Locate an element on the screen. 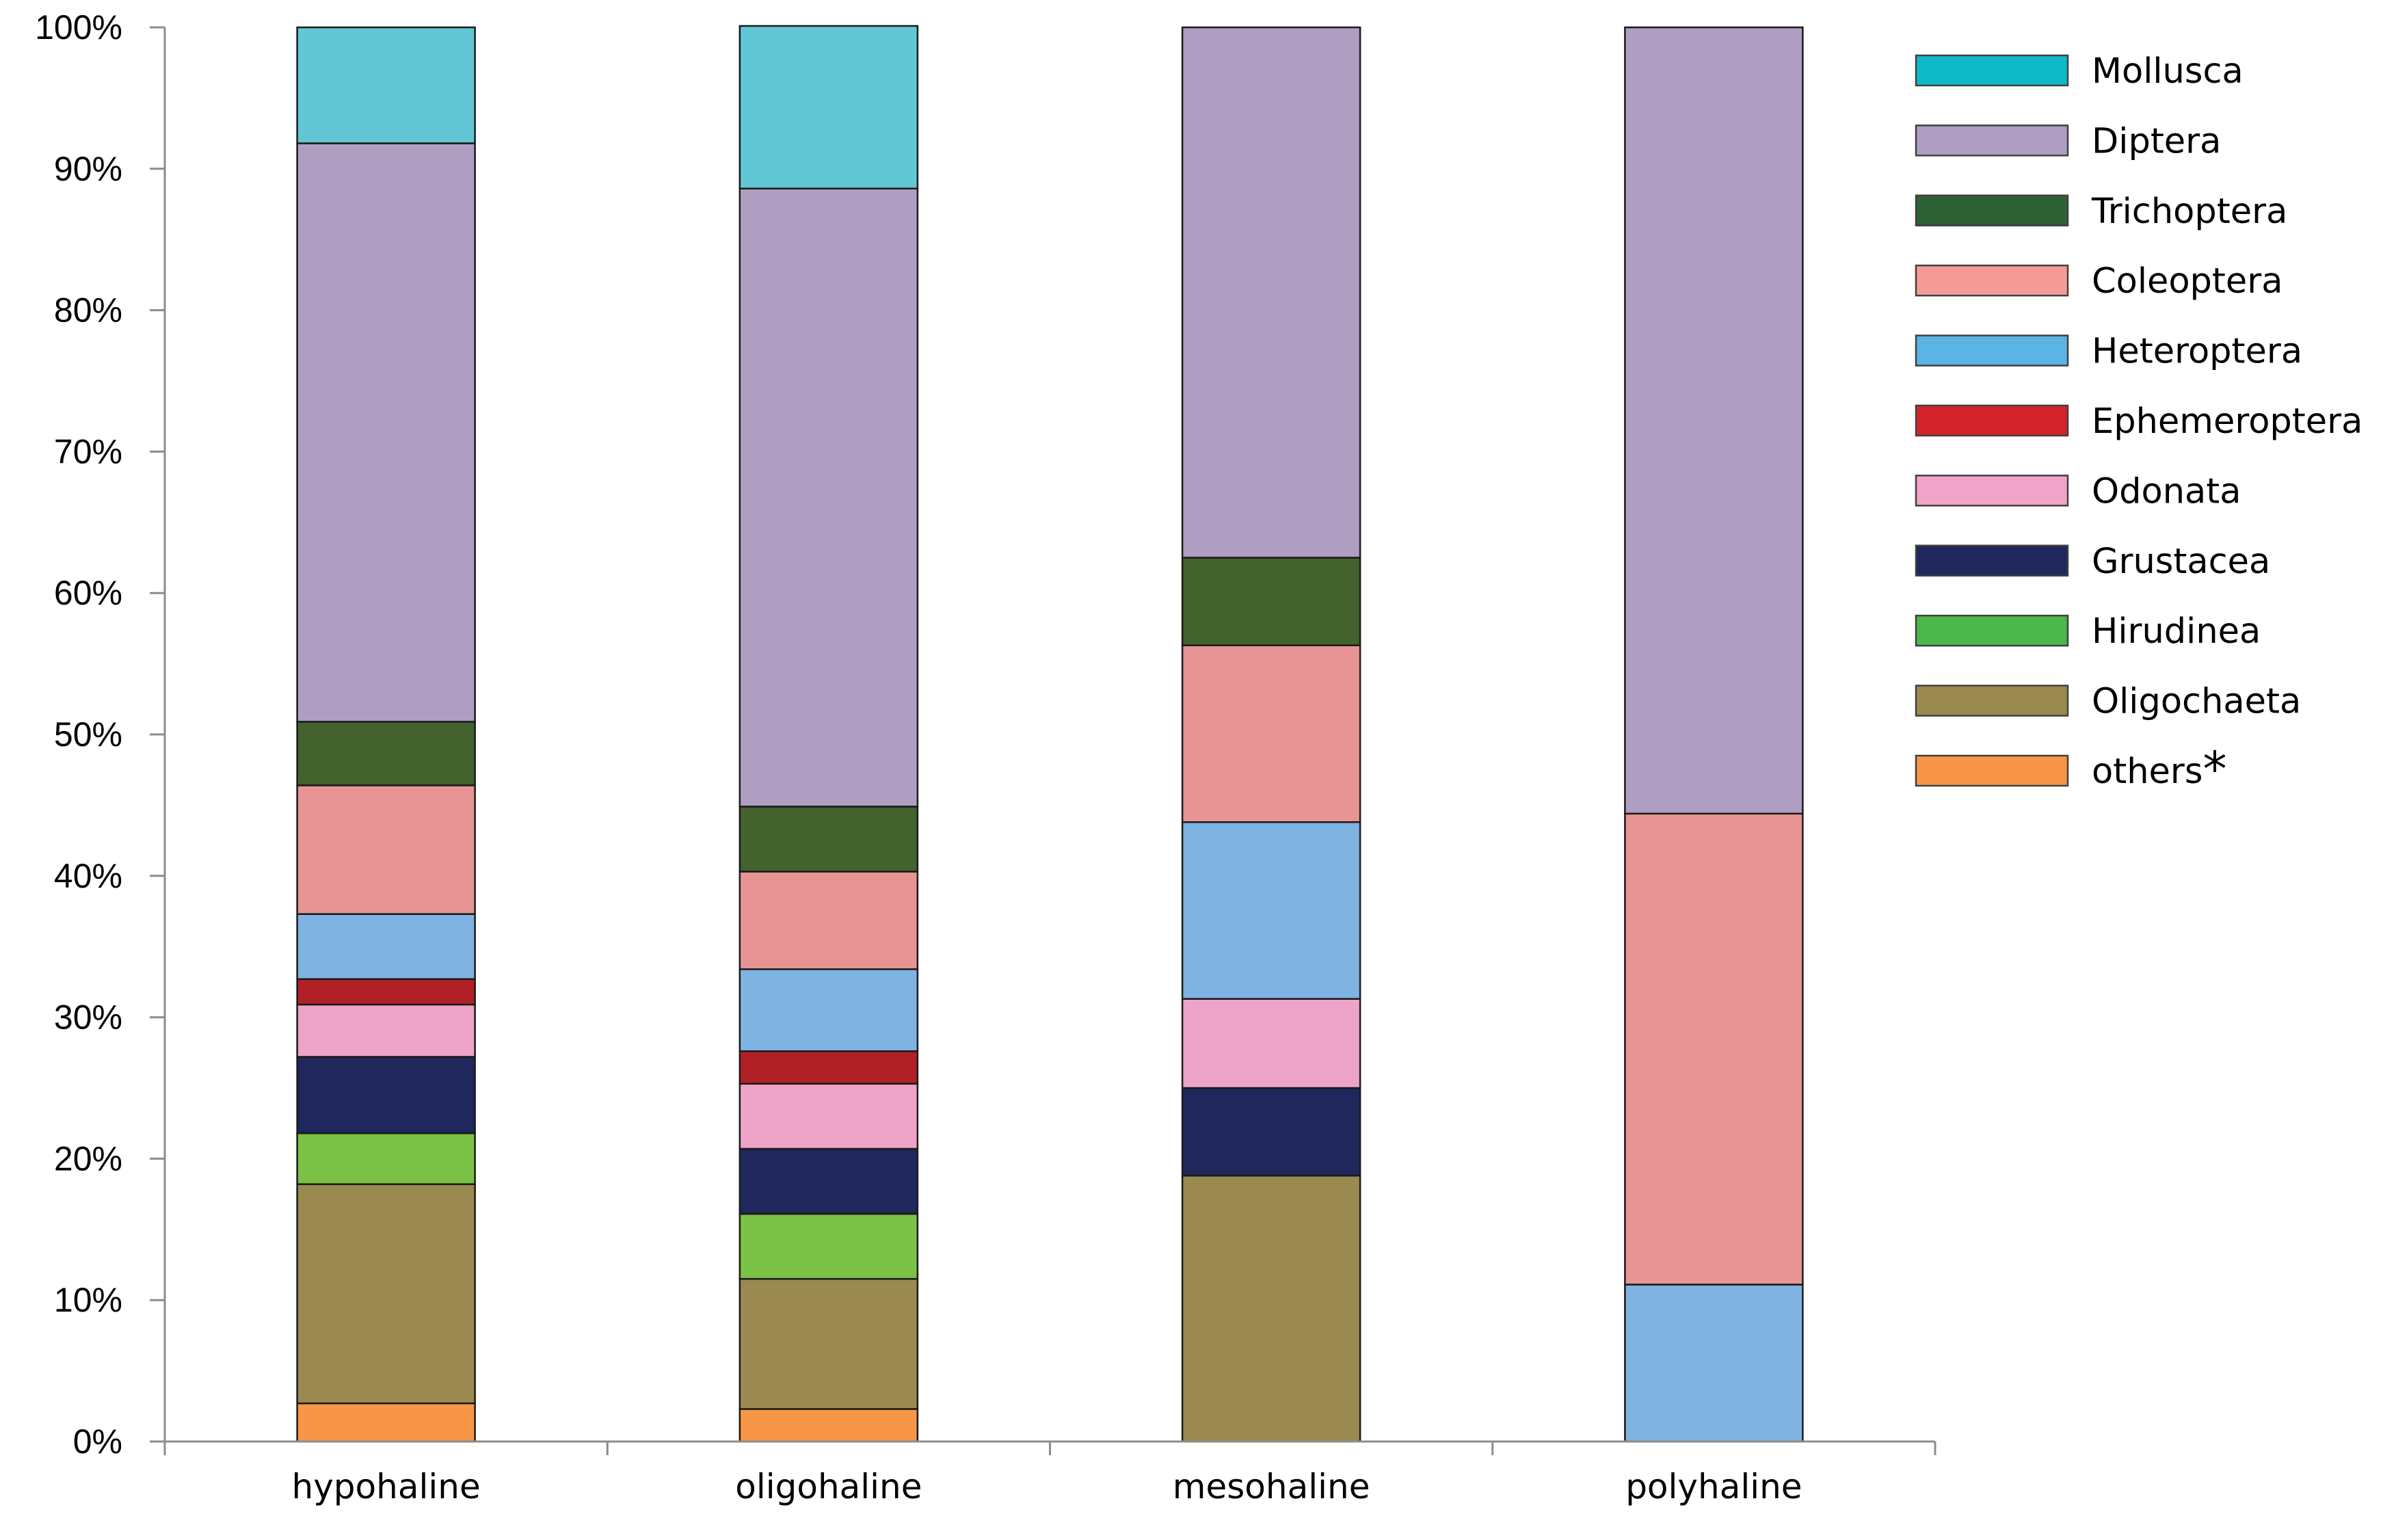 This screenshot has width=2396, height=1540. bar-mesohaline-trichoptera is located at coordinates (1271, 601).